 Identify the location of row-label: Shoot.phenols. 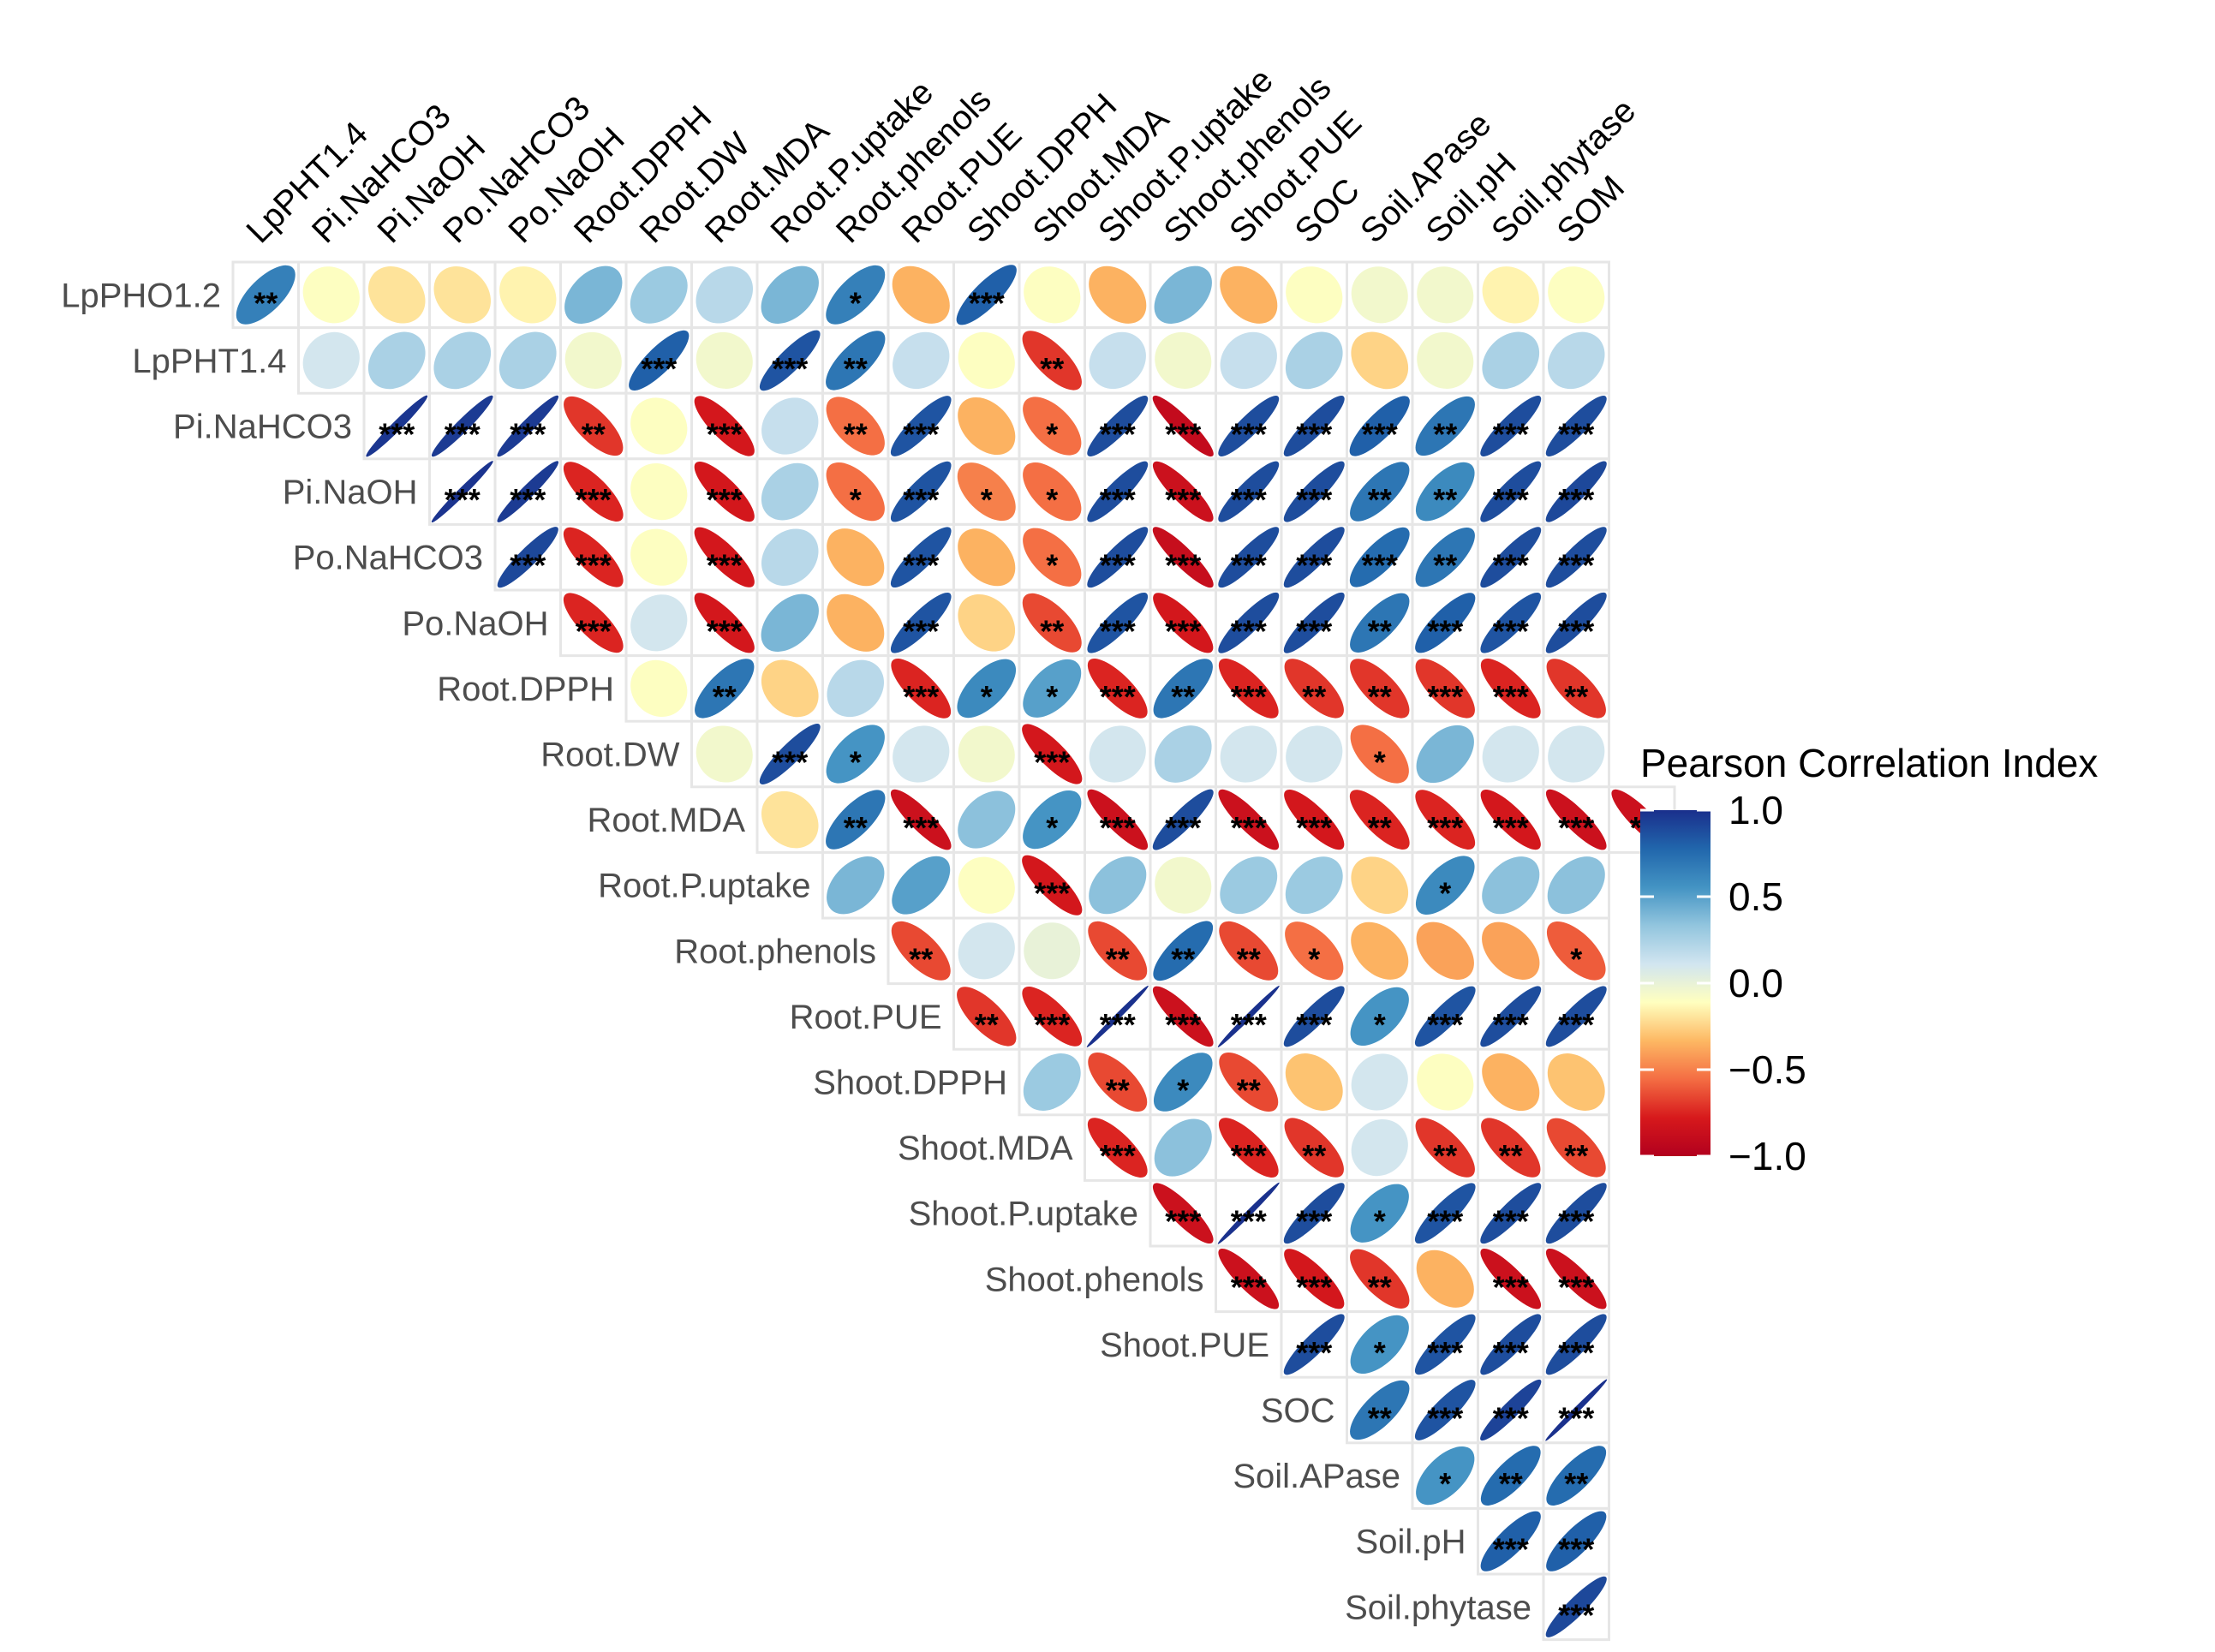
(1094, 1279).